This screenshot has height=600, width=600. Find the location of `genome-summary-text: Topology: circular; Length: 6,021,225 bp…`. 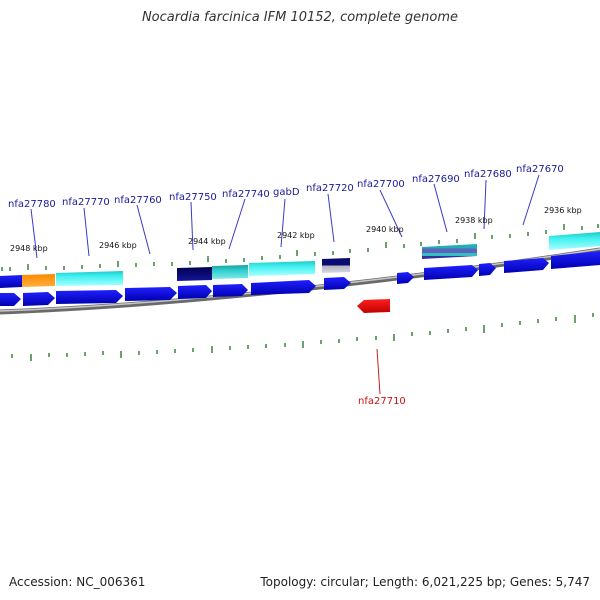

genome-summary-text: Topology: circular; Length: 6,021,225 bp… is located at coordinates (425, 582).